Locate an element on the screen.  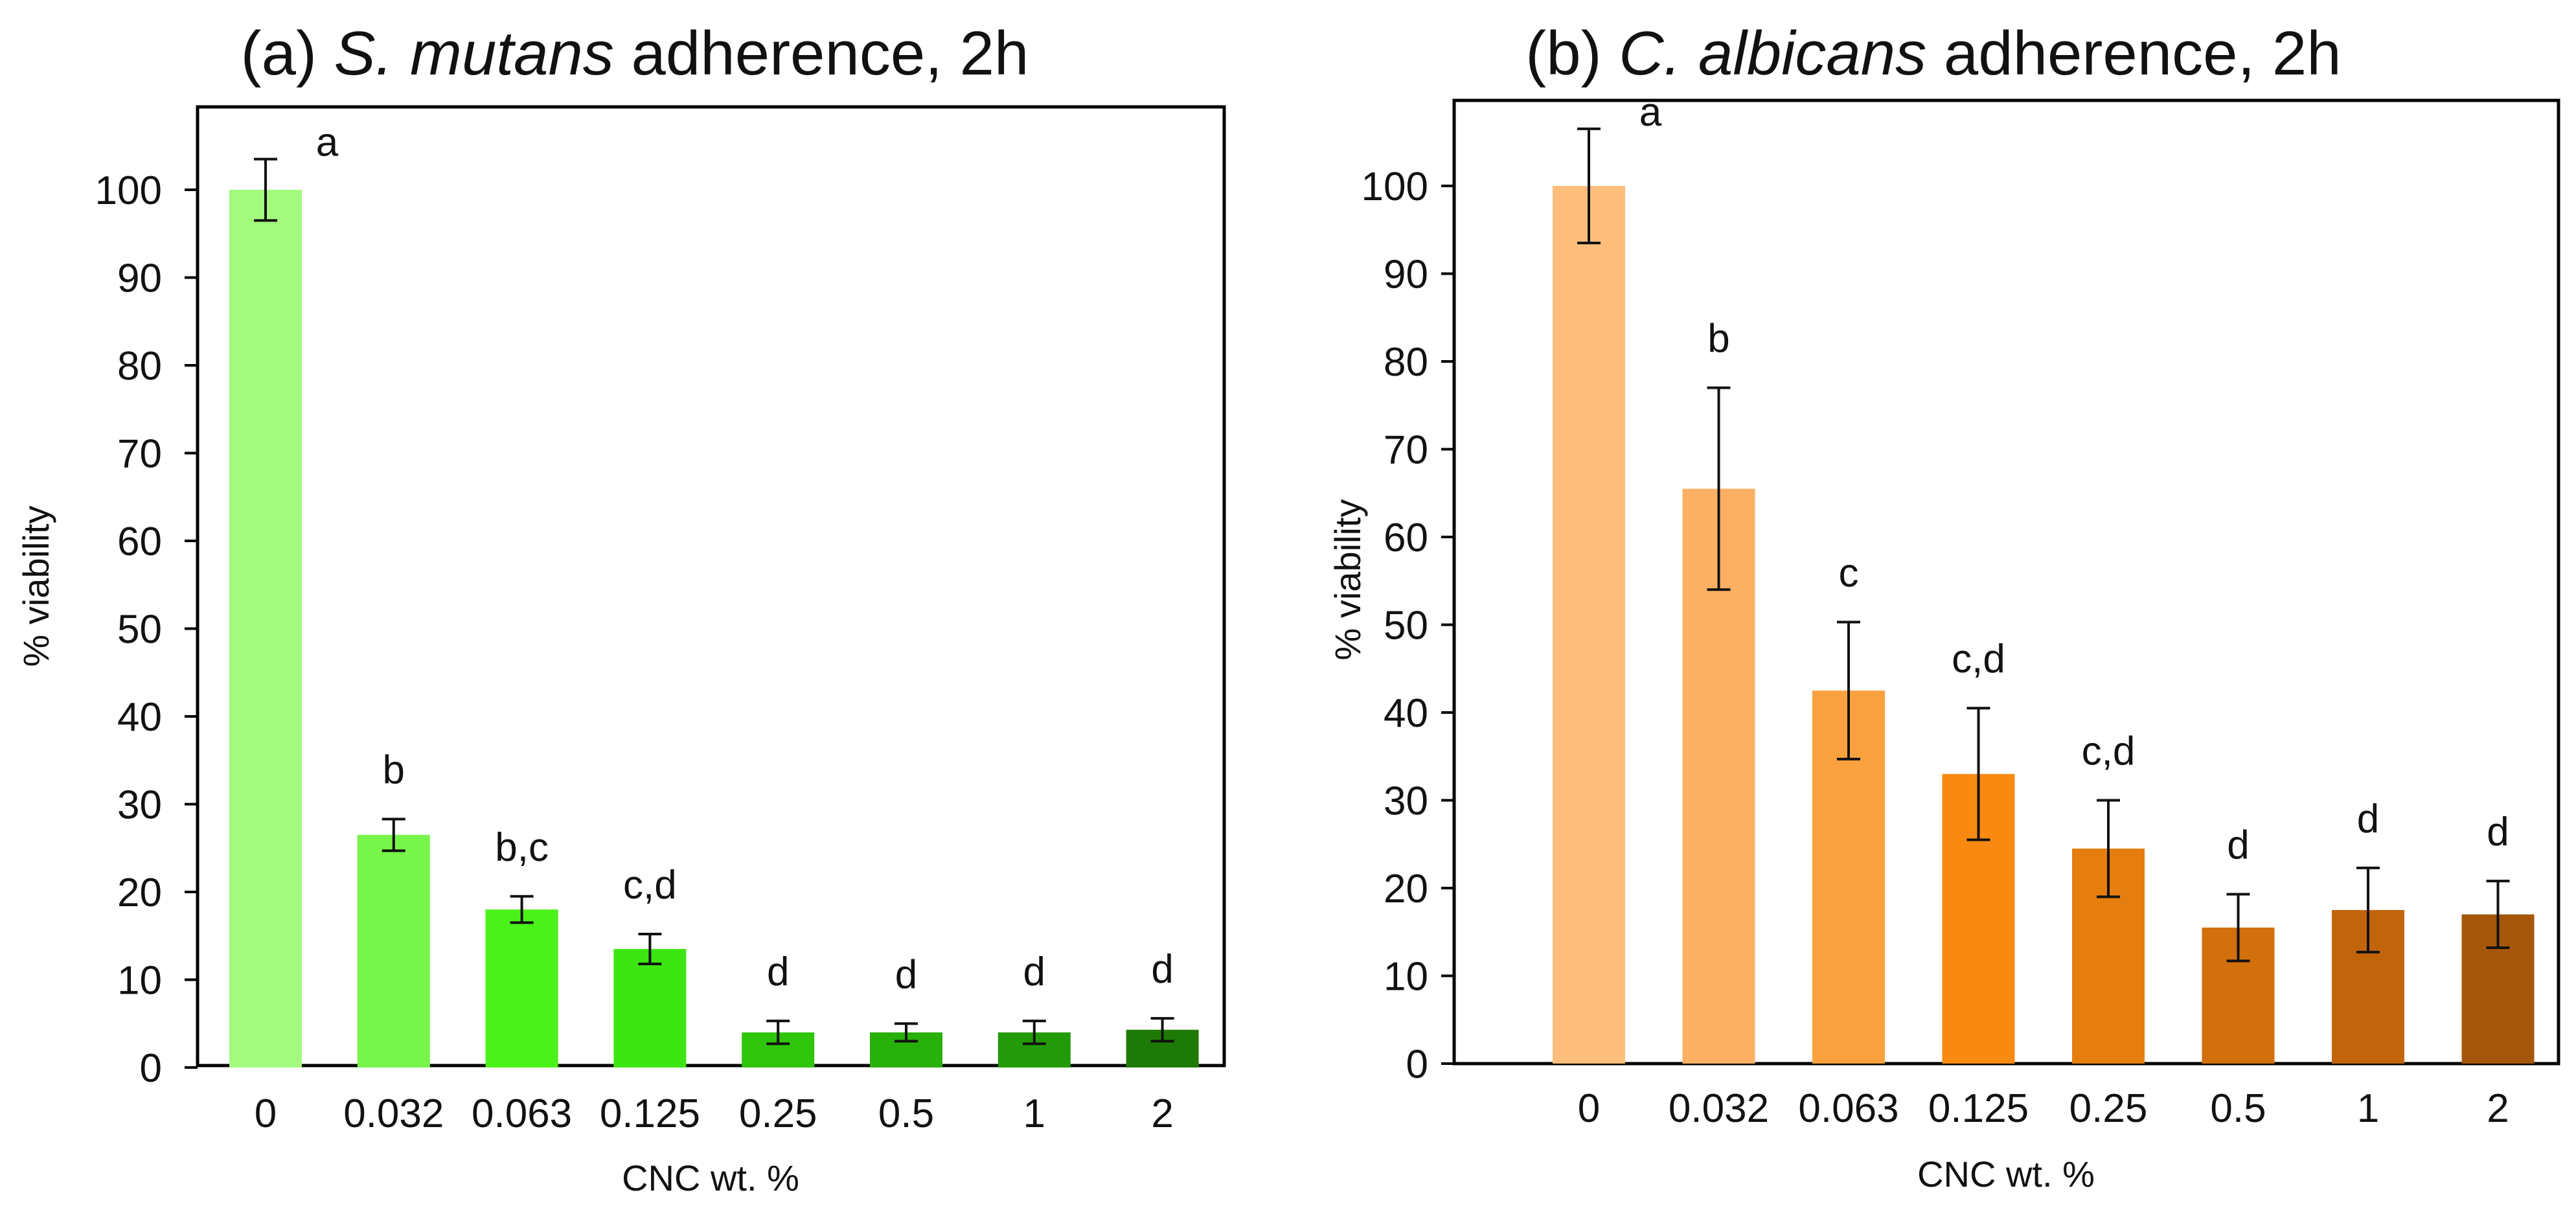
chart-b-x-tick-label: 0.032 is located at coordinates (1719, 1108).